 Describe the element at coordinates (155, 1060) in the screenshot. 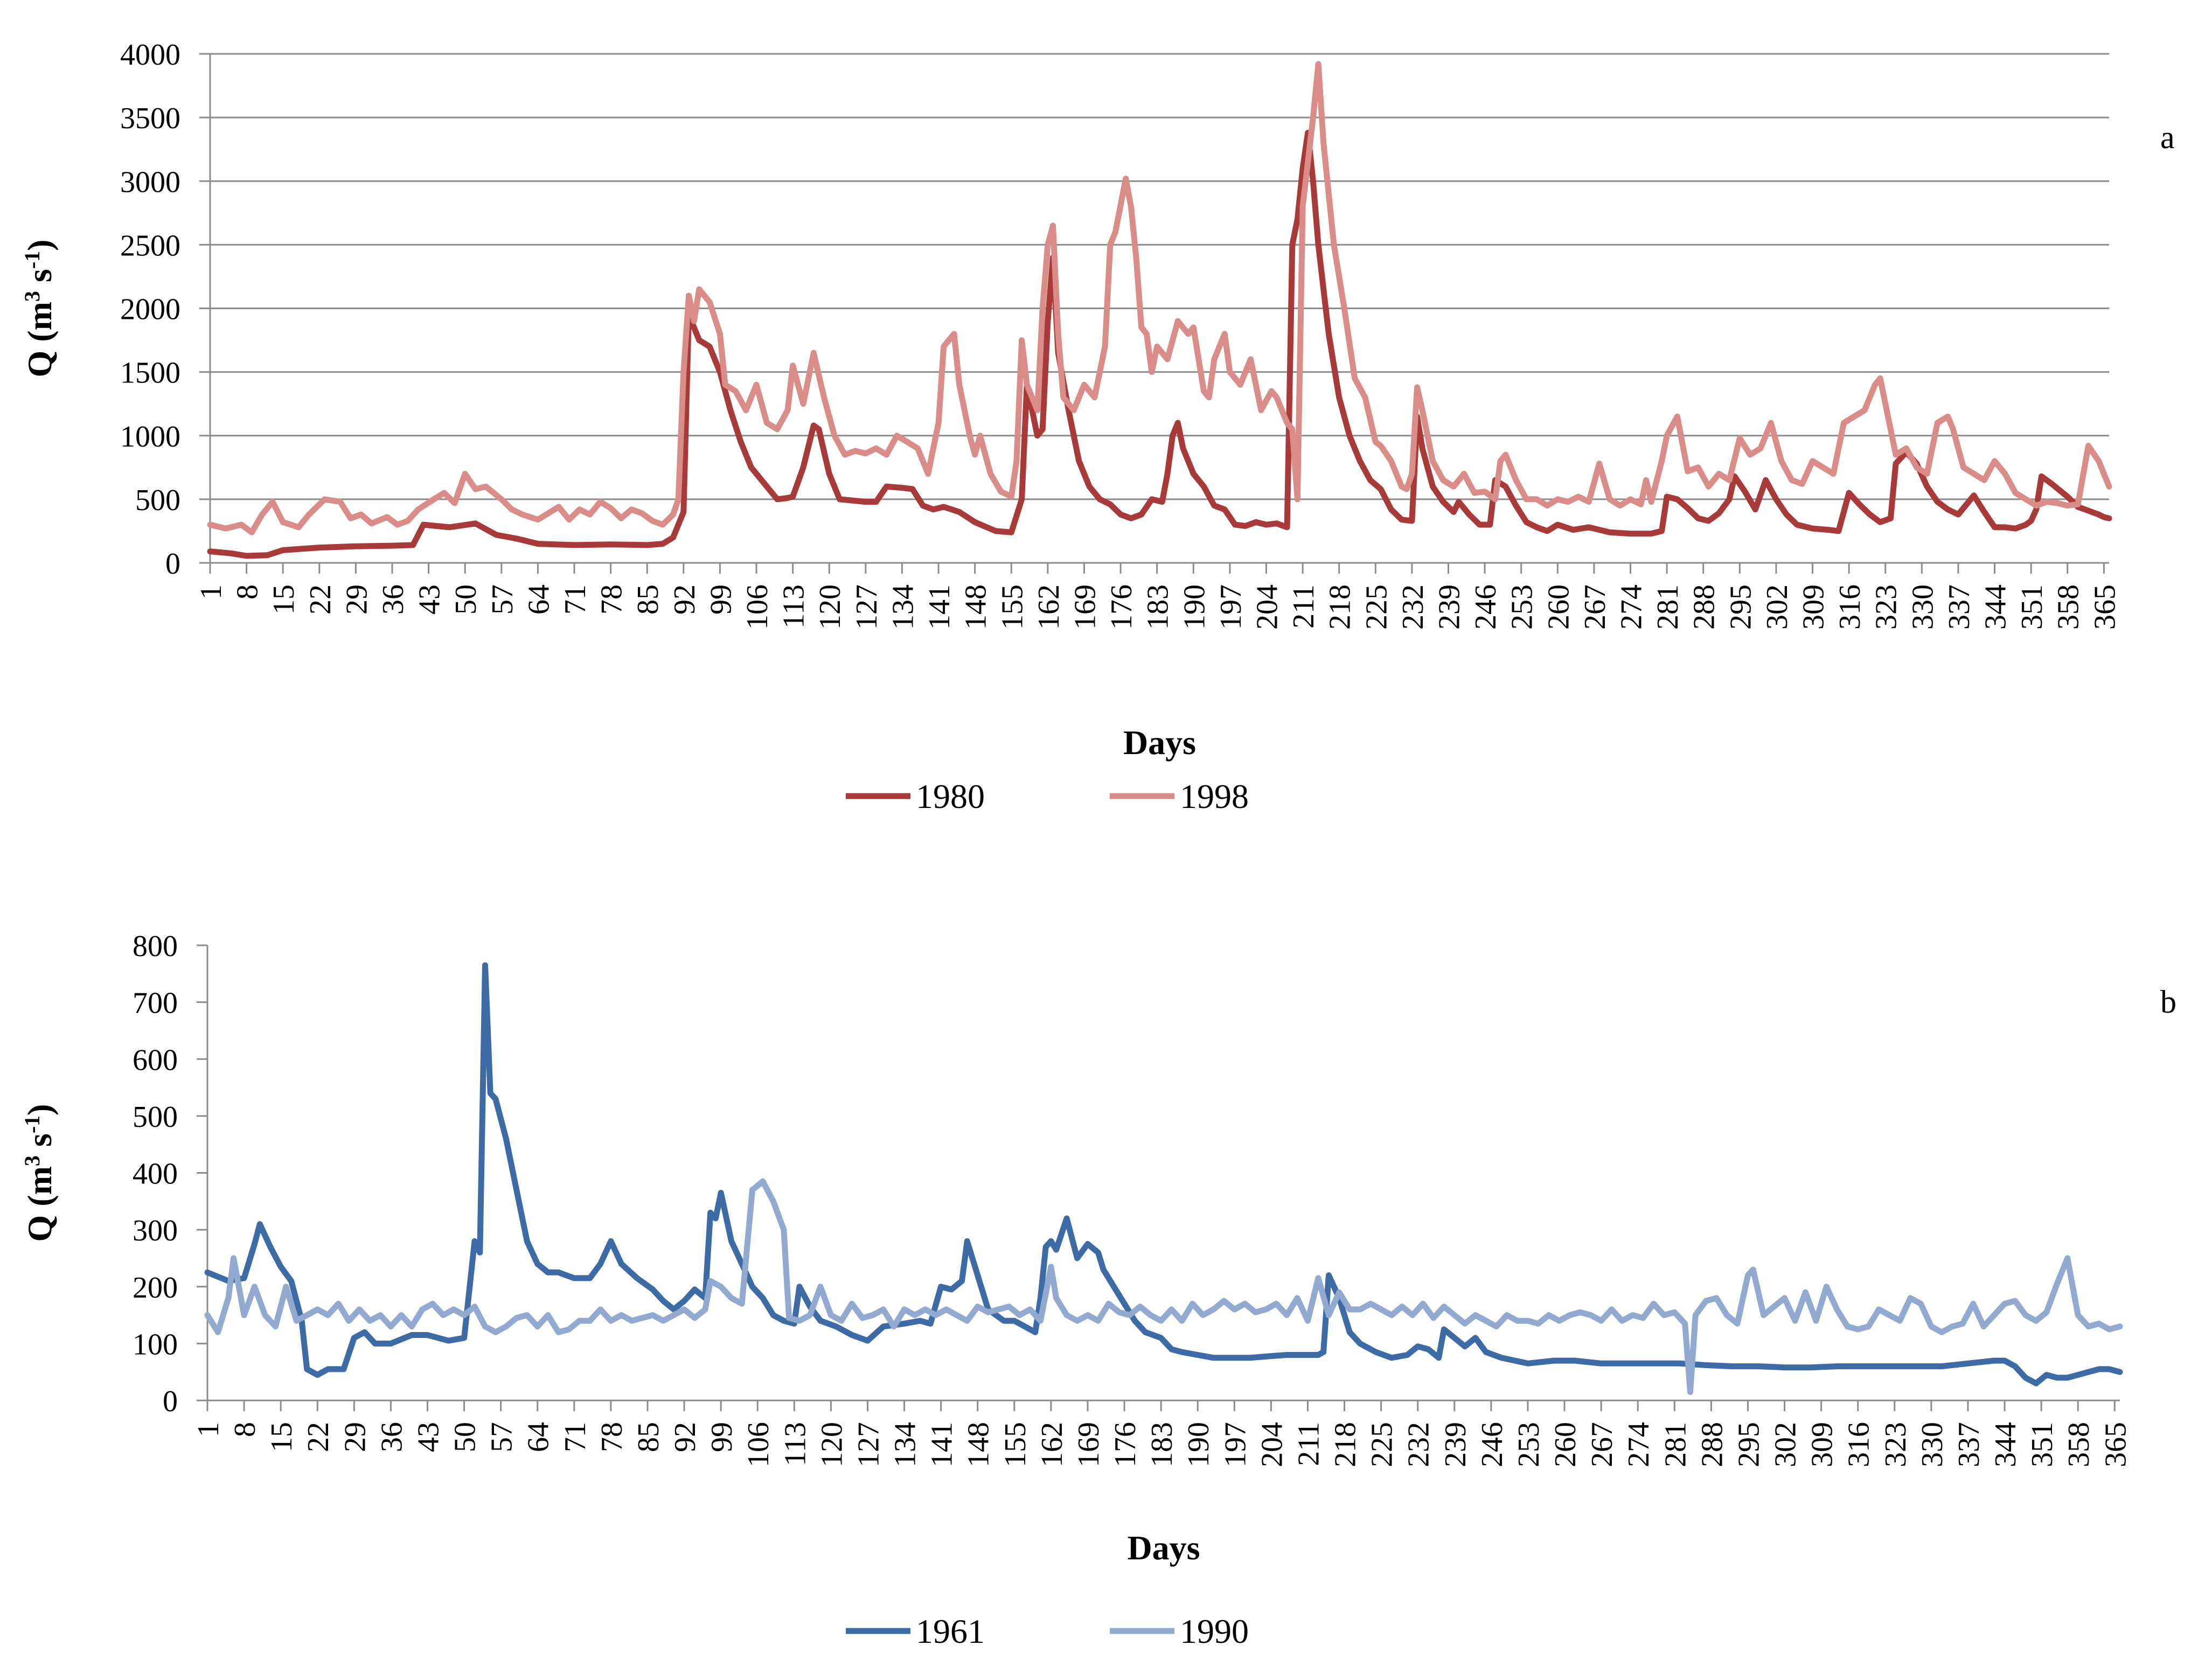

I see `y-tick-label: 600` at that location.